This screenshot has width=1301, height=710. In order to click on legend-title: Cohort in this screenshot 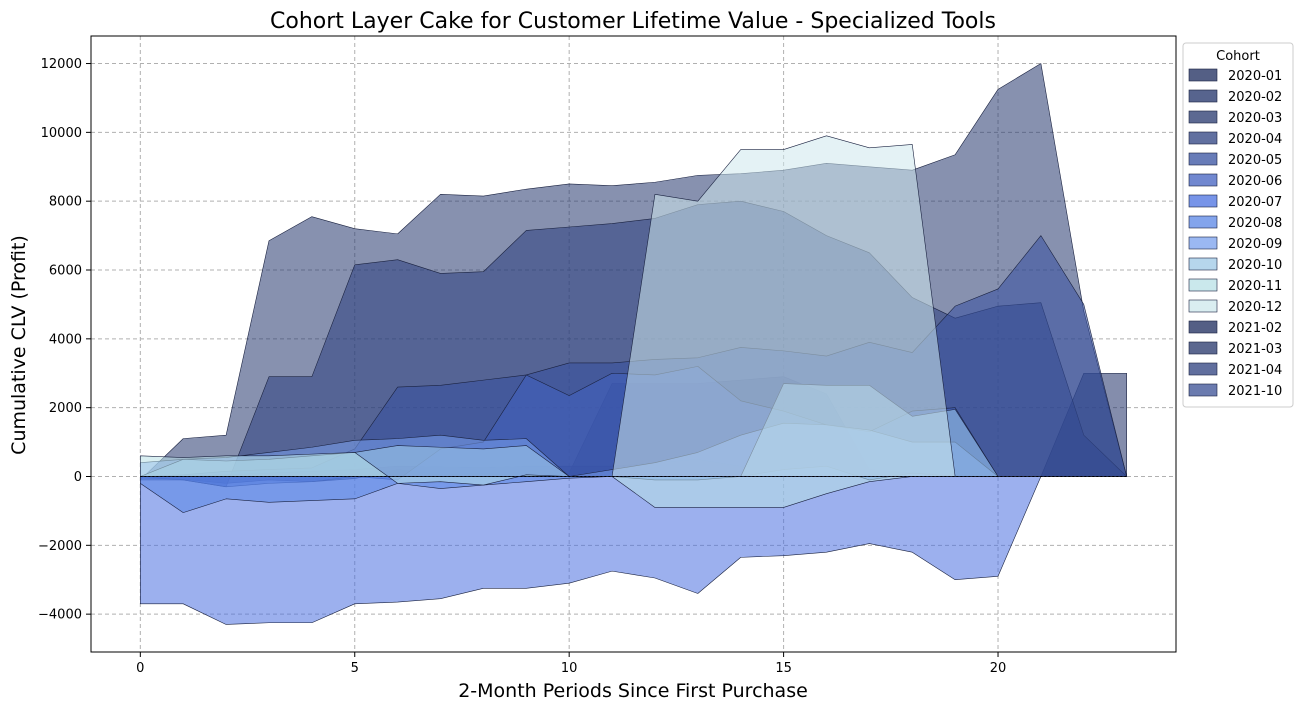, I will do `click(1238, 56)`.